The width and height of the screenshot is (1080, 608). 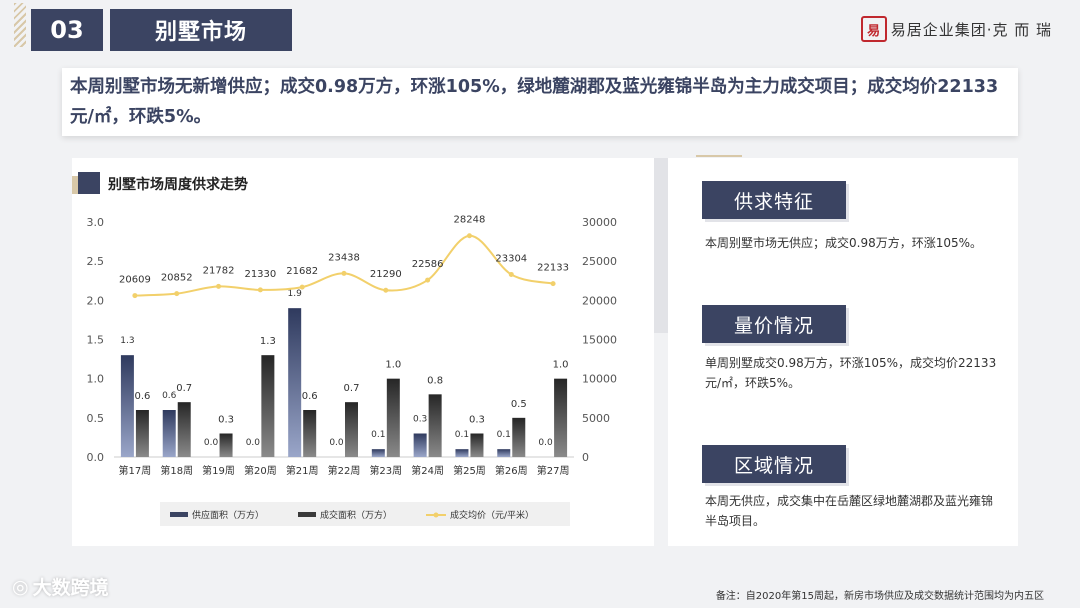 I want to click on watermark: ◎ 大数跨境, so click(x=60, y=586).